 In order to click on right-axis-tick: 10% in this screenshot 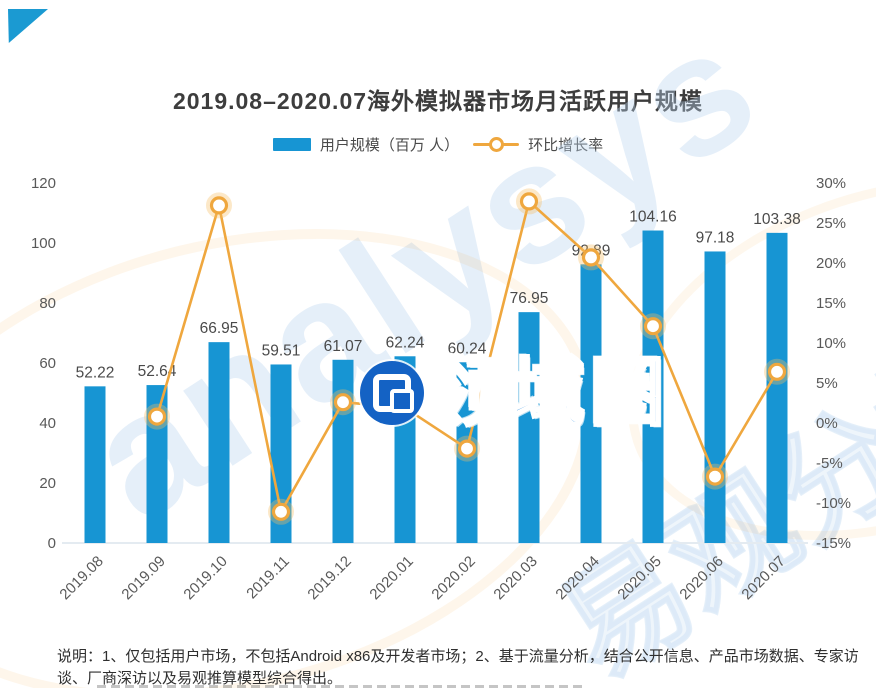, I will do `click(831, 343)`.